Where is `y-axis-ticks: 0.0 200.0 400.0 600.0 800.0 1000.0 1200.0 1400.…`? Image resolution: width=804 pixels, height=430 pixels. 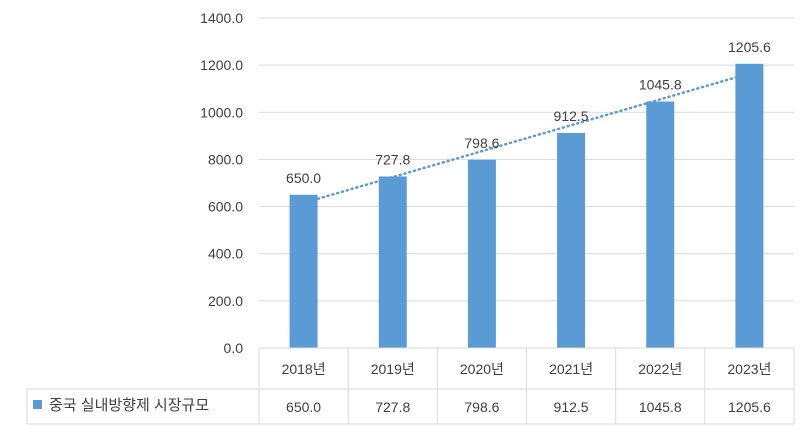 y-axis-ticks: 0.0 200.0 400.0 600.0 800.0 1000.0 1200.0 1400.… is located at coordinates (221, 183).